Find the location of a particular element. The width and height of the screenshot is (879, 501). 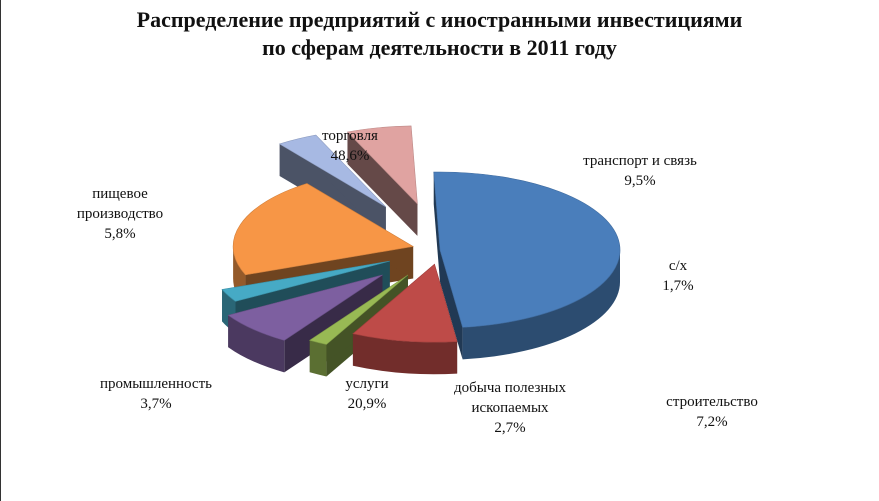

slice-top-services is located at coordinates (323, 229).